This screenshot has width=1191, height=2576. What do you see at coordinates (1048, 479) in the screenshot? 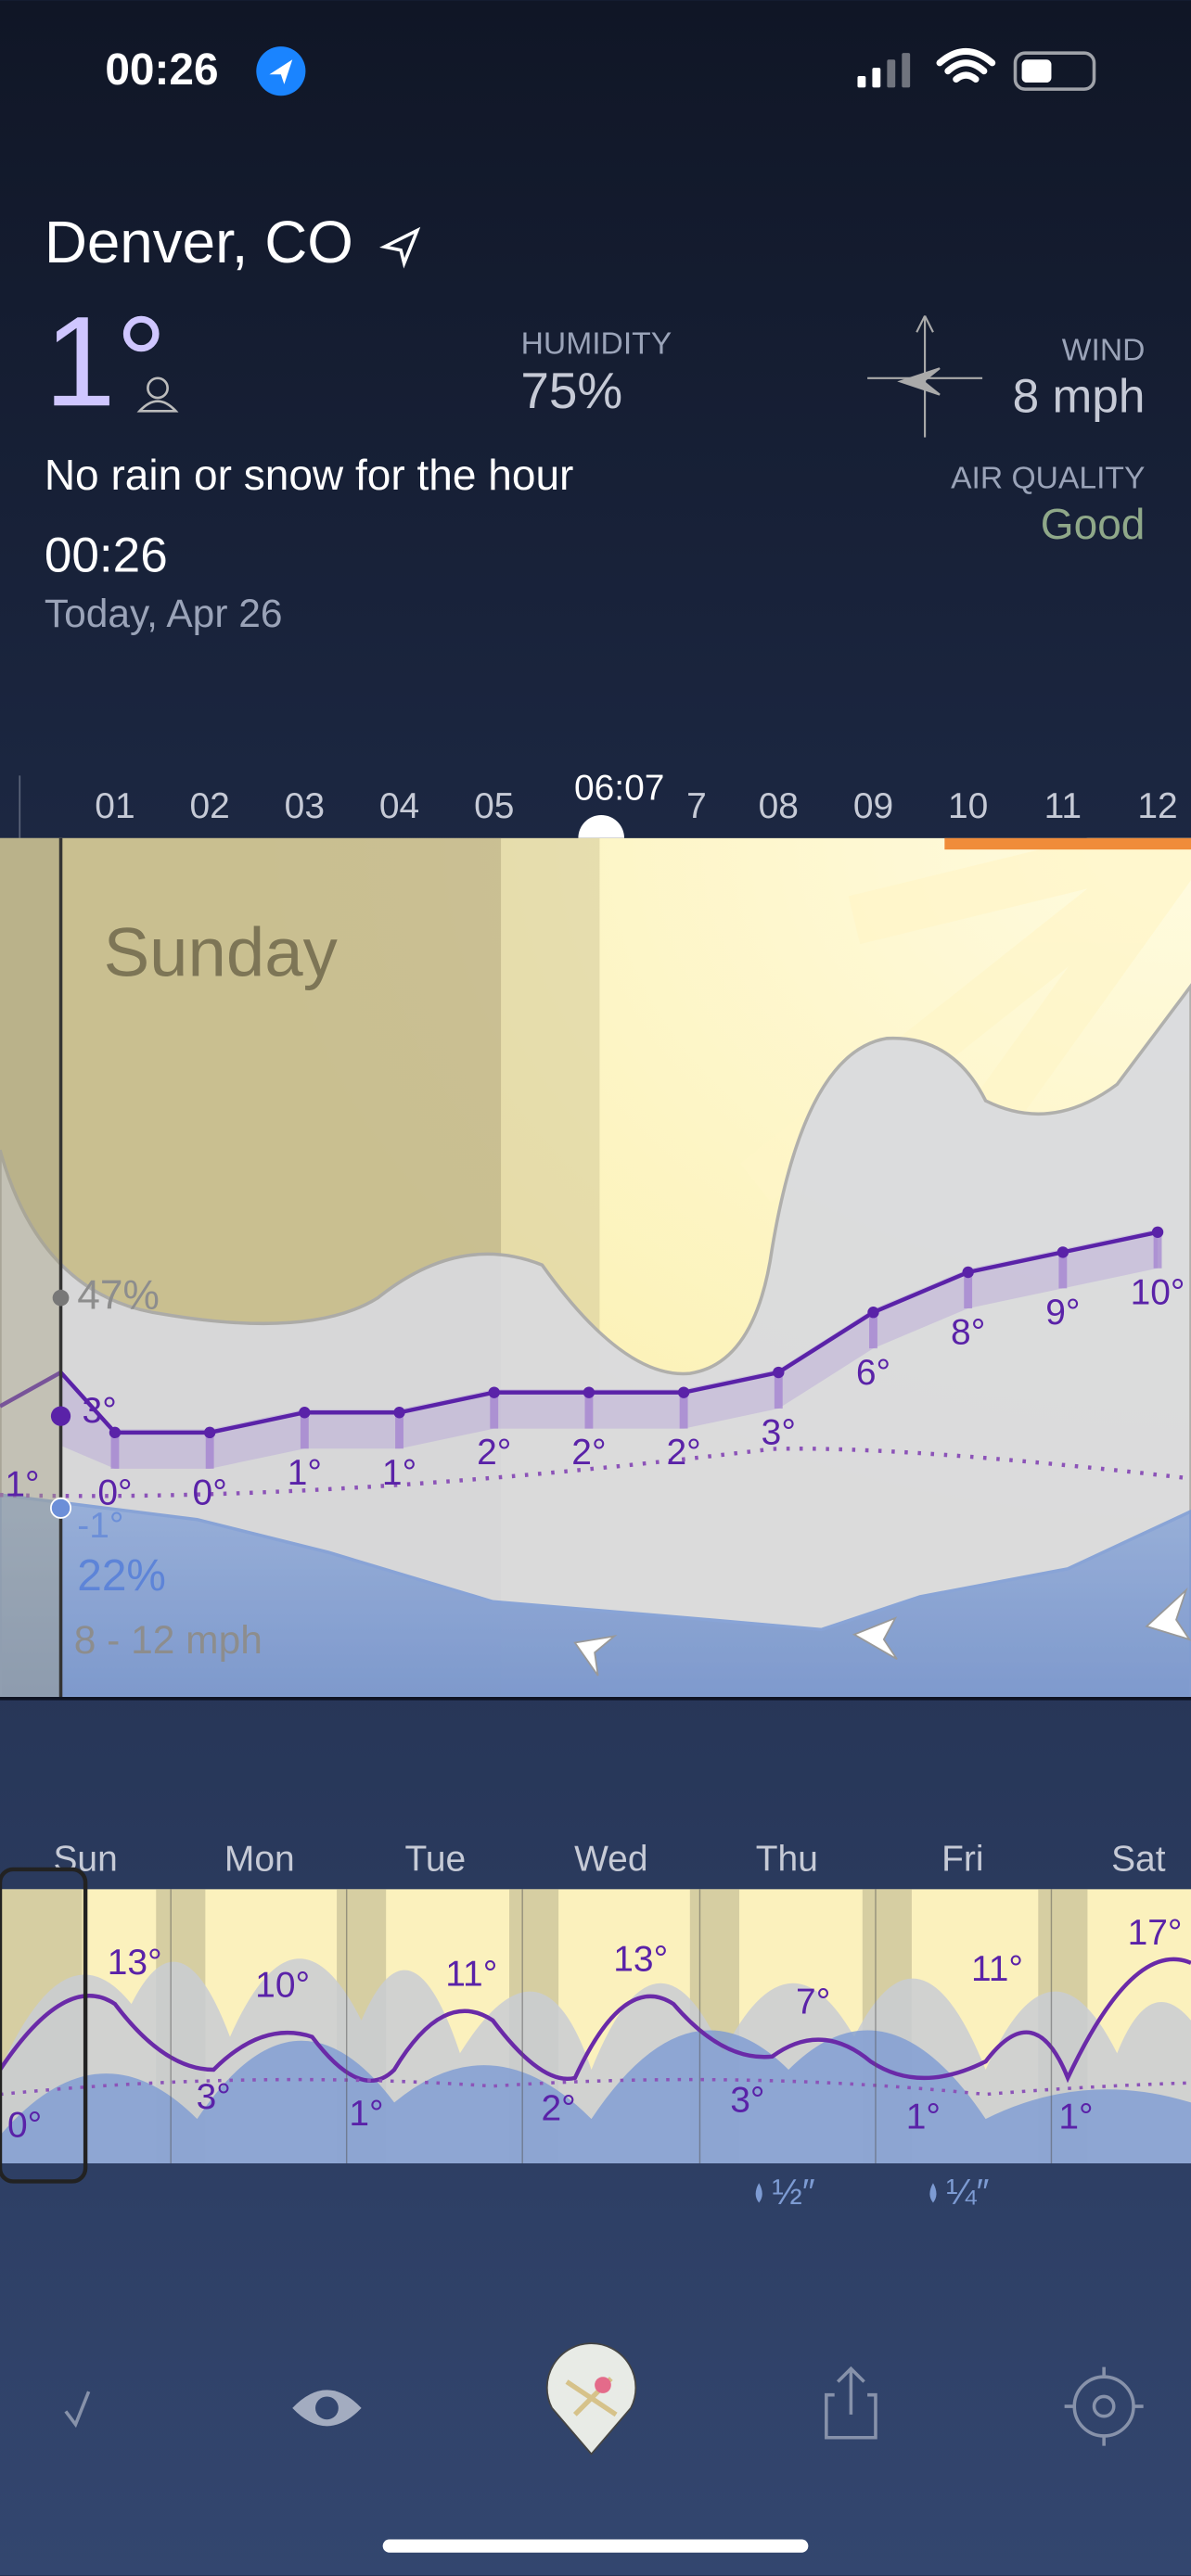
I see `air-quality-label: AIR QUALITY` at bounding box center [1048, 479].